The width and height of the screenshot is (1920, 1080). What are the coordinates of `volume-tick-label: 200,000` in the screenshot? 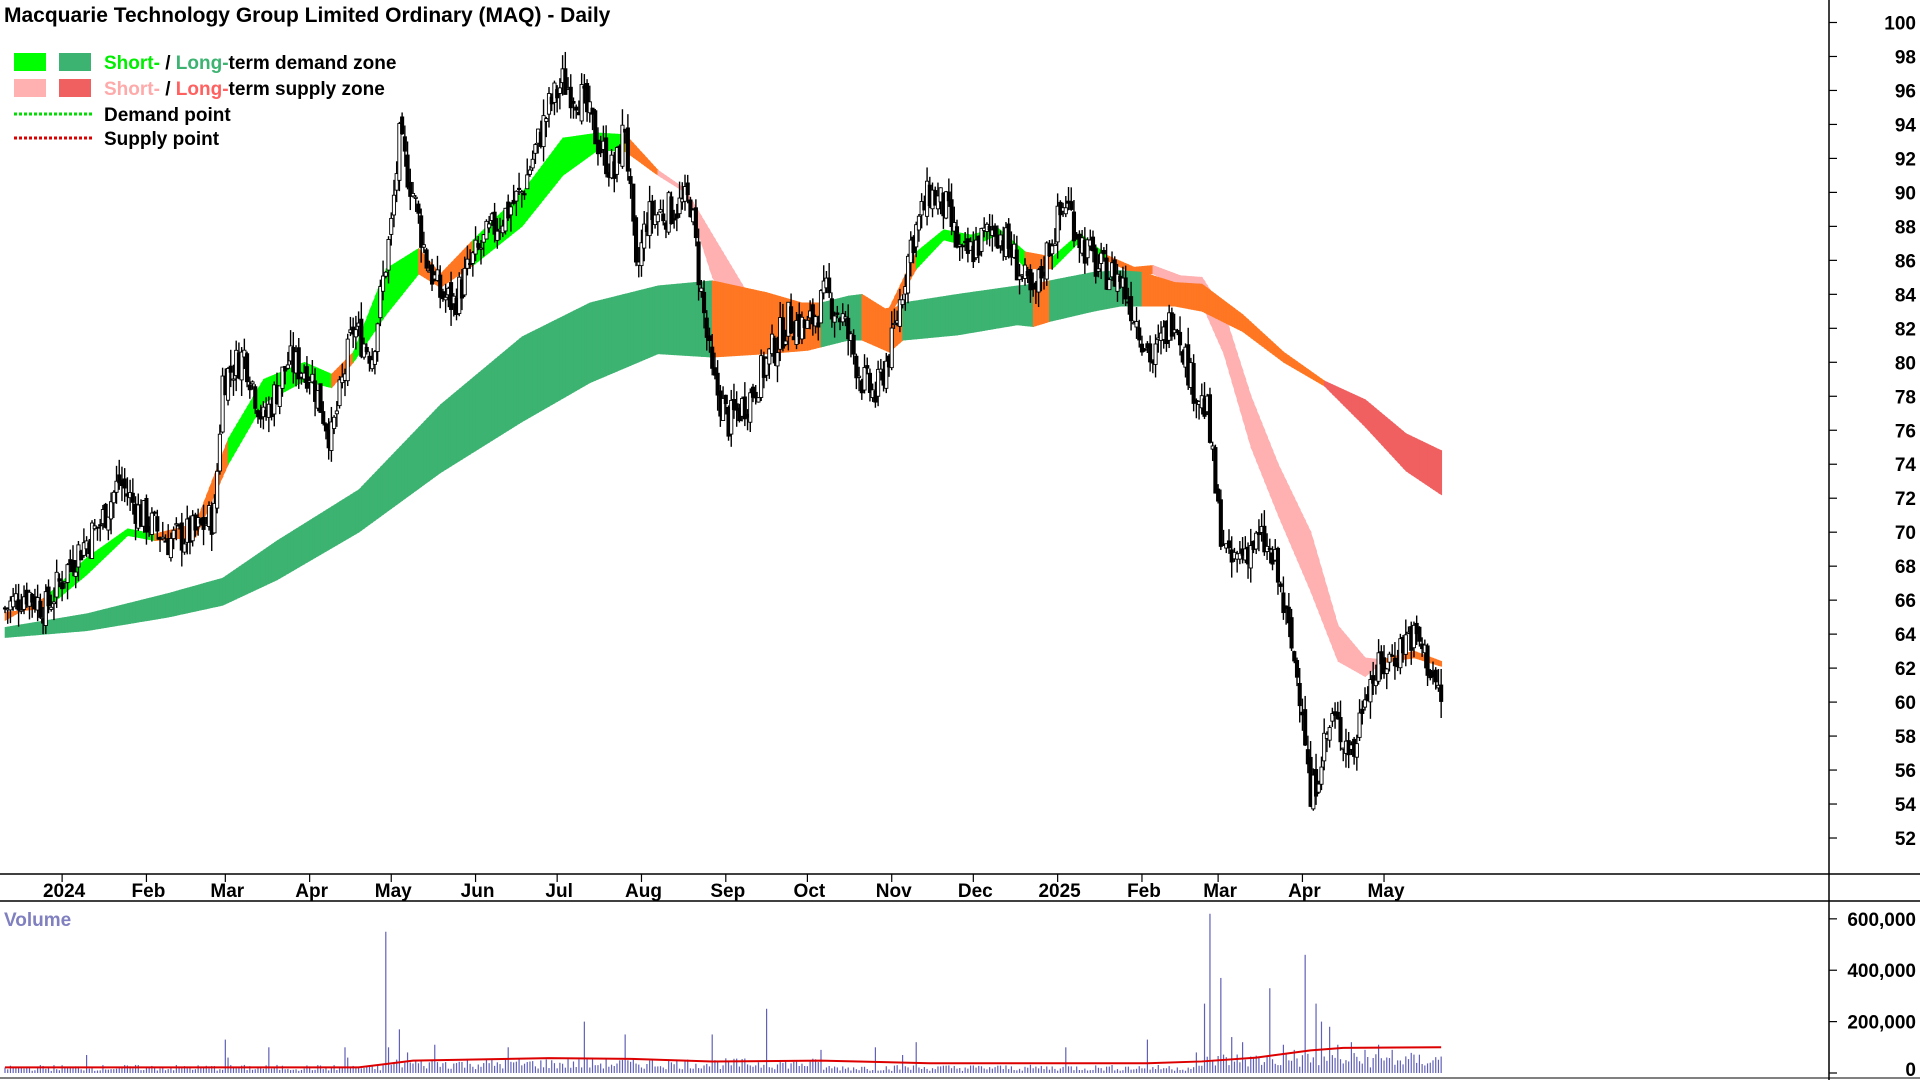 It's located at (1881, 1023).